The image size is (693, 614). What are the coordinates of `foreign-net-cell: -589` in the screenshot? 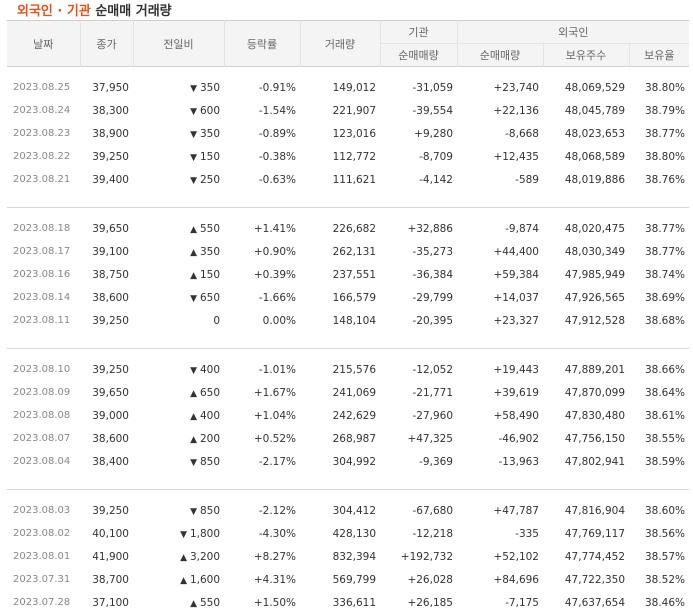 It's located at (500, 179).